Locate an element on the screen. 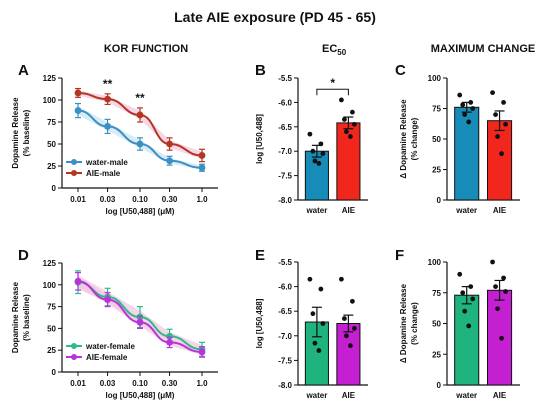 The image size is (550, 420). figure-title: Late AIE exposure (PD 45 - 65) is located at coordinates (275, 17).